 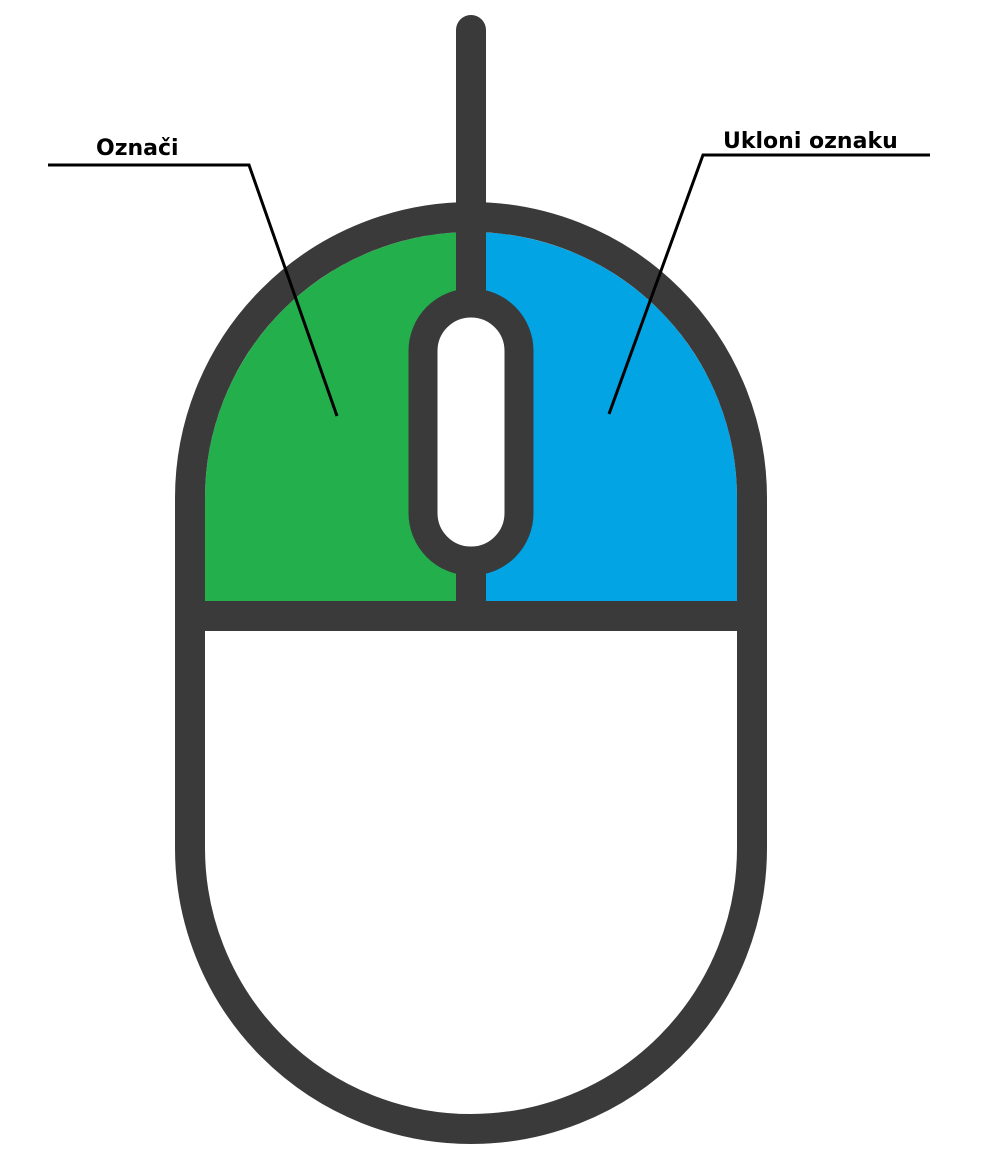 What do you see at coordinates (768, 284) in the screenshot?
I see `right-leader-line` at bounding box center [768, 284].